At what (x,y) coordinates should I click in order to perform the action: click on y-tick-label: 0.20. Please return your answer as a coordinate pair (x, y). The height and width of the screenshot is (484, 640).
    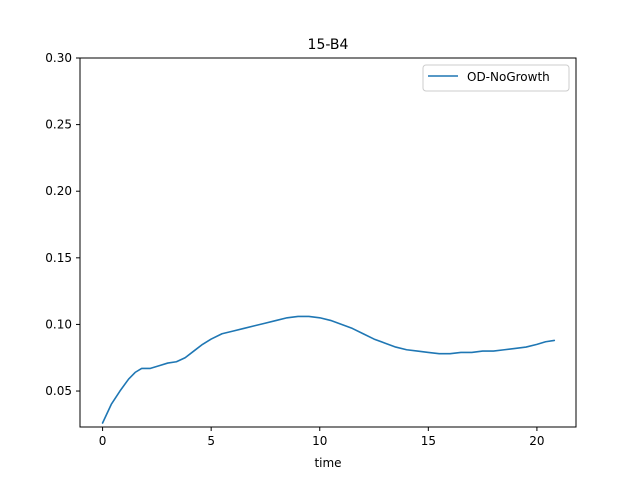
    Looking at the image, I should click on (58, 191).